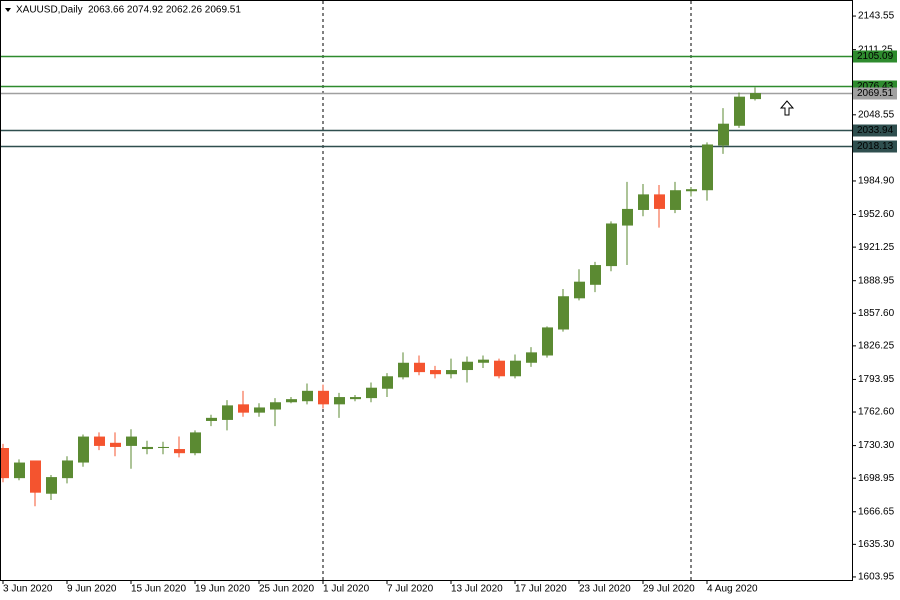 The width and height of the screenshot is (900, 600). What do you see at coordinates (875, 86) in the screenshot?
I see `level-label: 2076.43` at bounding box center [875, 86].